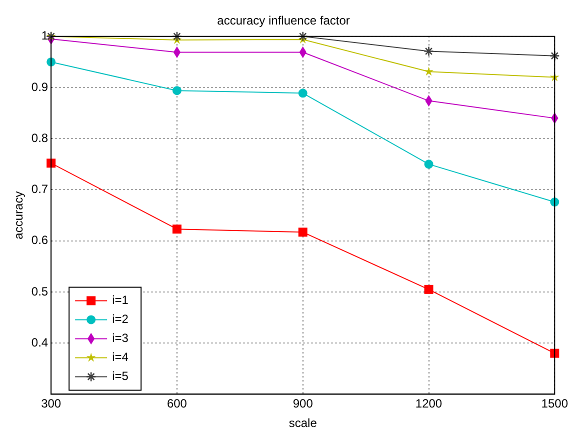 The height and width of the screenshot is (433, 571). Describe the element at coordinates (283, 21) in the screenshot. I see `chart-title: accuracy influence factor` at that location.